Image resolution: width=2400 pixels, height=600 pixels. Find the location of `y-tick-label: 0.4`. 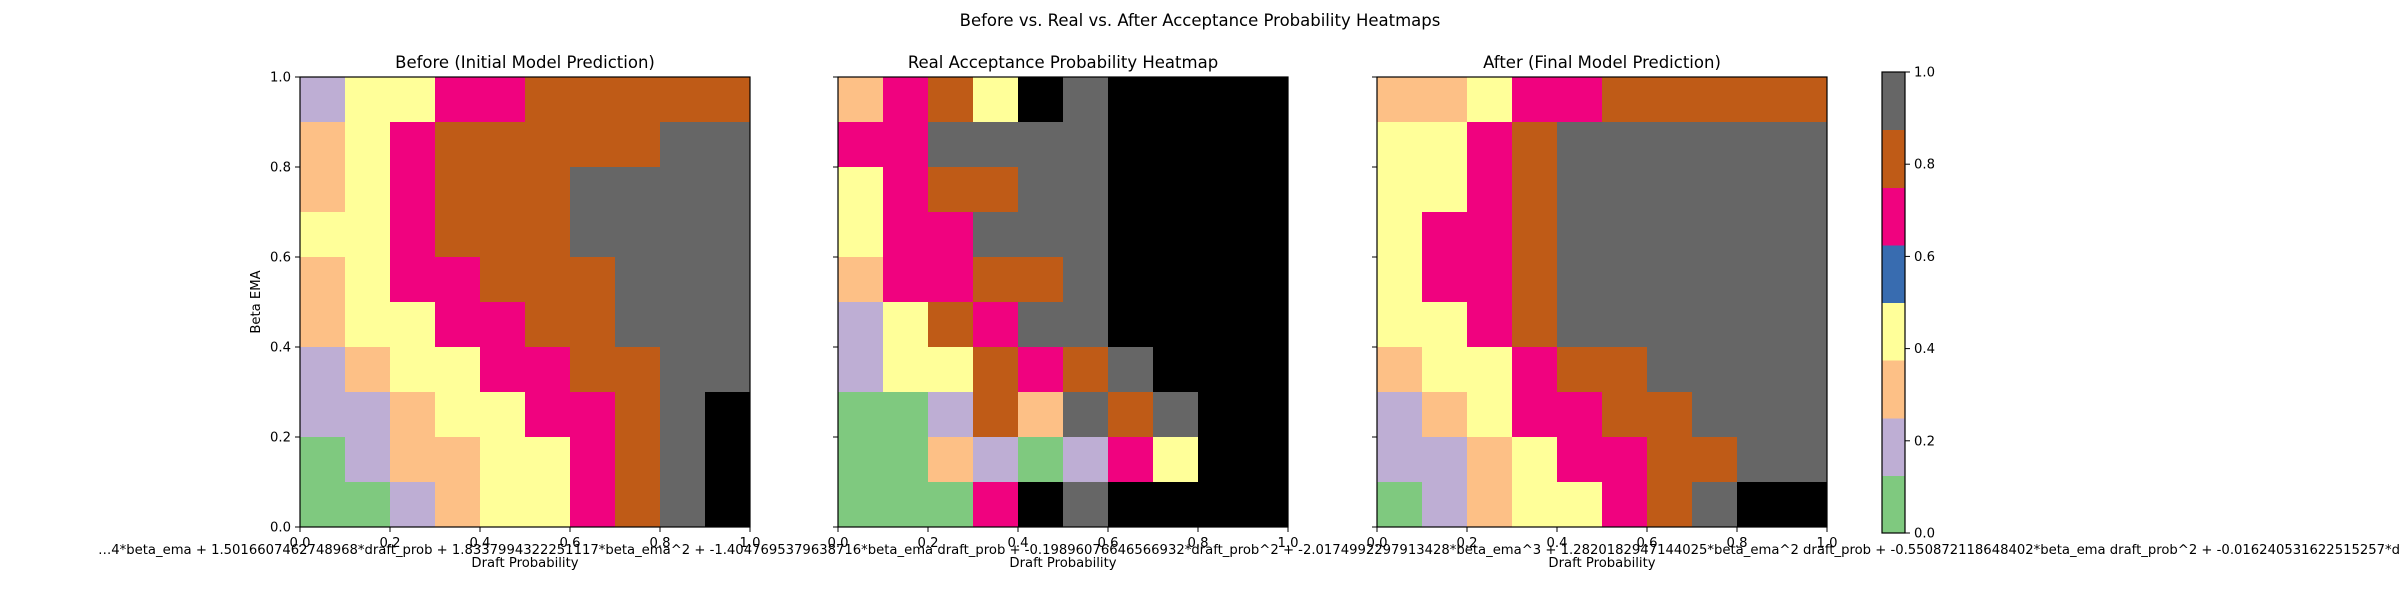

y-tick-label: 0.4 is located at coordinates (280, 348).